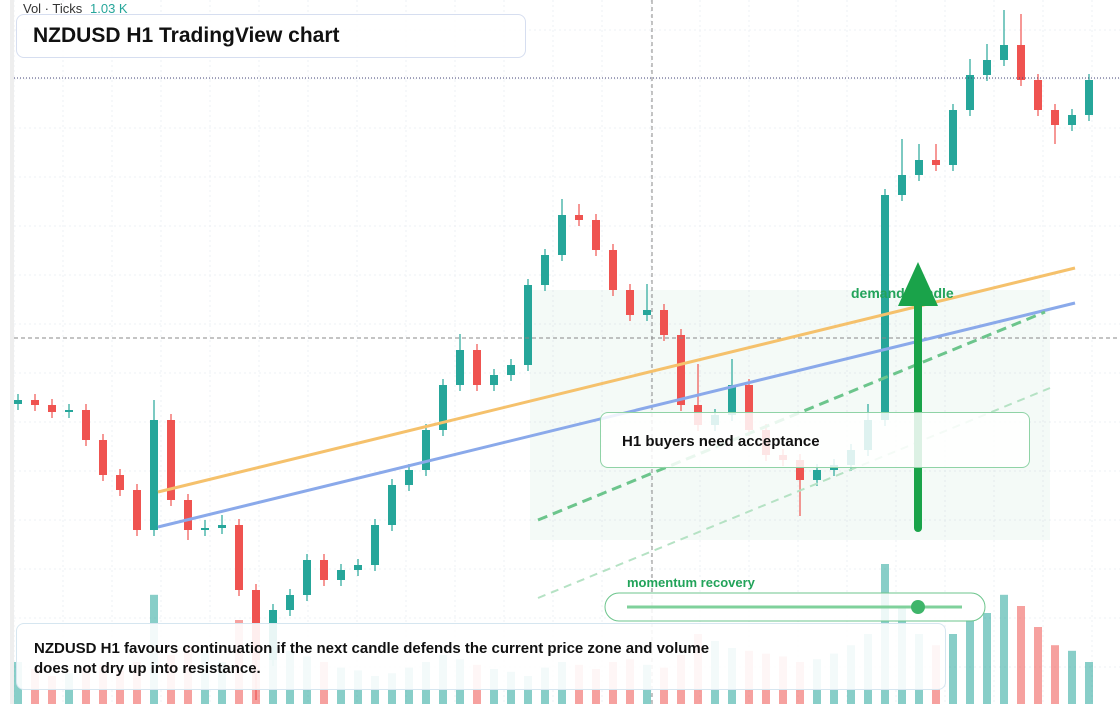  I want to click on vol-label: Vol · Ticks, so click(53, 8).